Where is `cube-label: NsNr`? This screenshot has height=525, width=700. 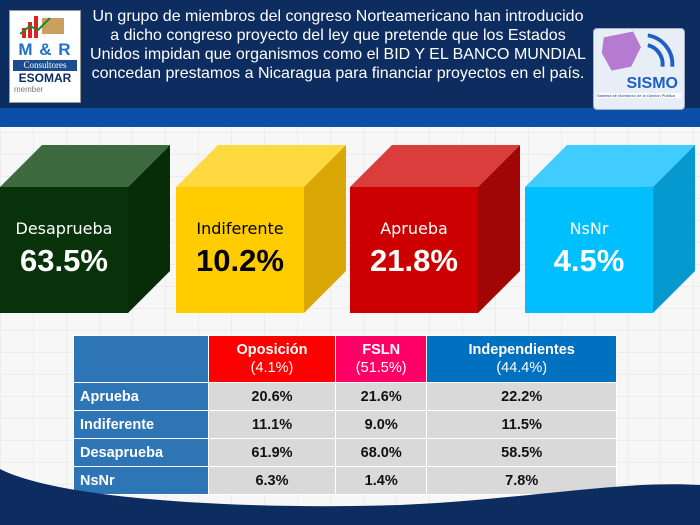
cube-label: NsNr is located at coordinates (589, 228).